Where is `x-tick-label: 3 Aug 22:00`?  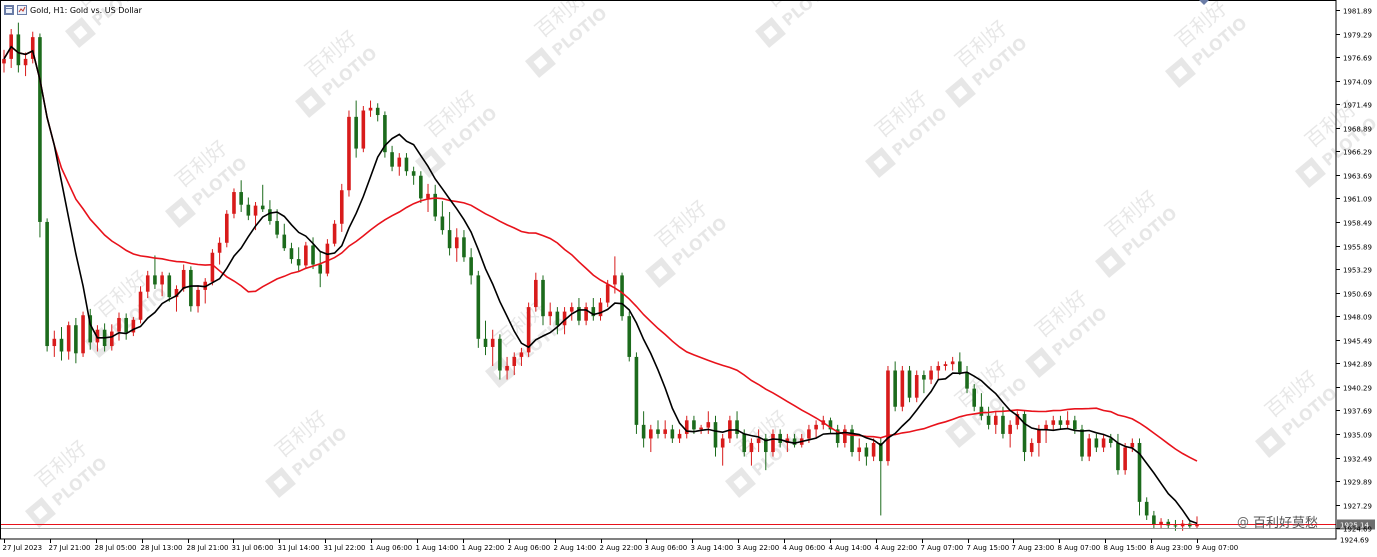
x-tick-label: 3 Aug 22:00 is located at coordinates (758, 548).